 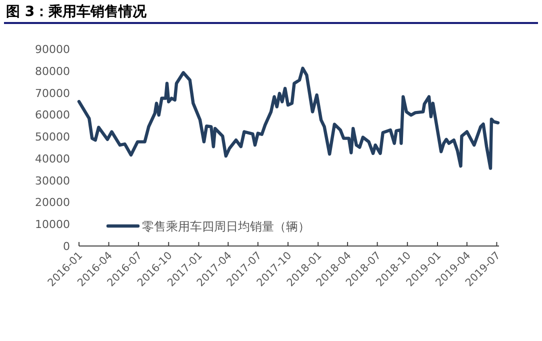 What do you see at coordinates (52, 49) in the screenshot?
I see `y-tick-label: 90000` at bounding box center [52, 49].